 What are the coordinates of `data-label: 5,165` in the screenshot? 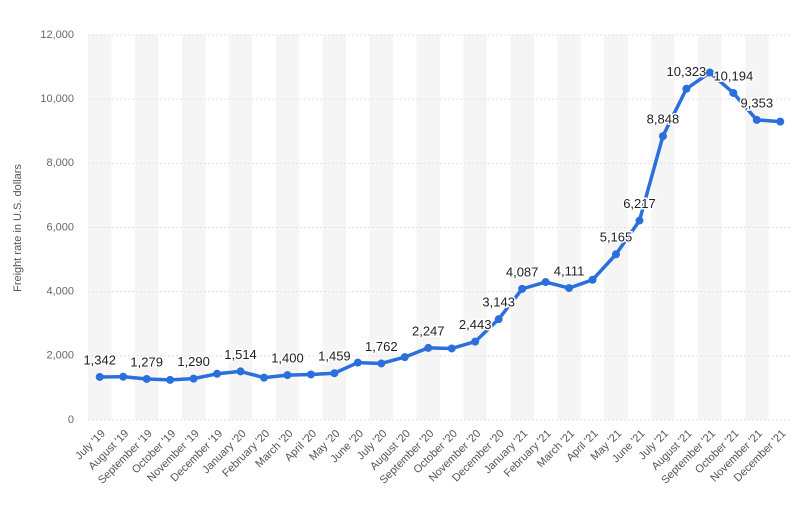 It's located at (616, 237).